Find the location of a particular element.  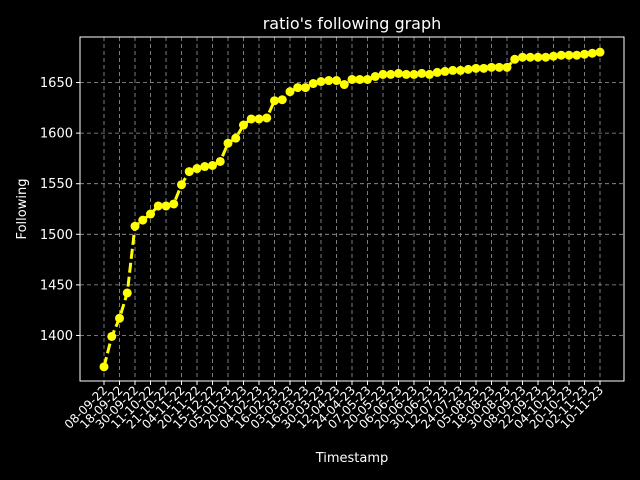

y-axis-label: Following is located at coordinates (22, 209).